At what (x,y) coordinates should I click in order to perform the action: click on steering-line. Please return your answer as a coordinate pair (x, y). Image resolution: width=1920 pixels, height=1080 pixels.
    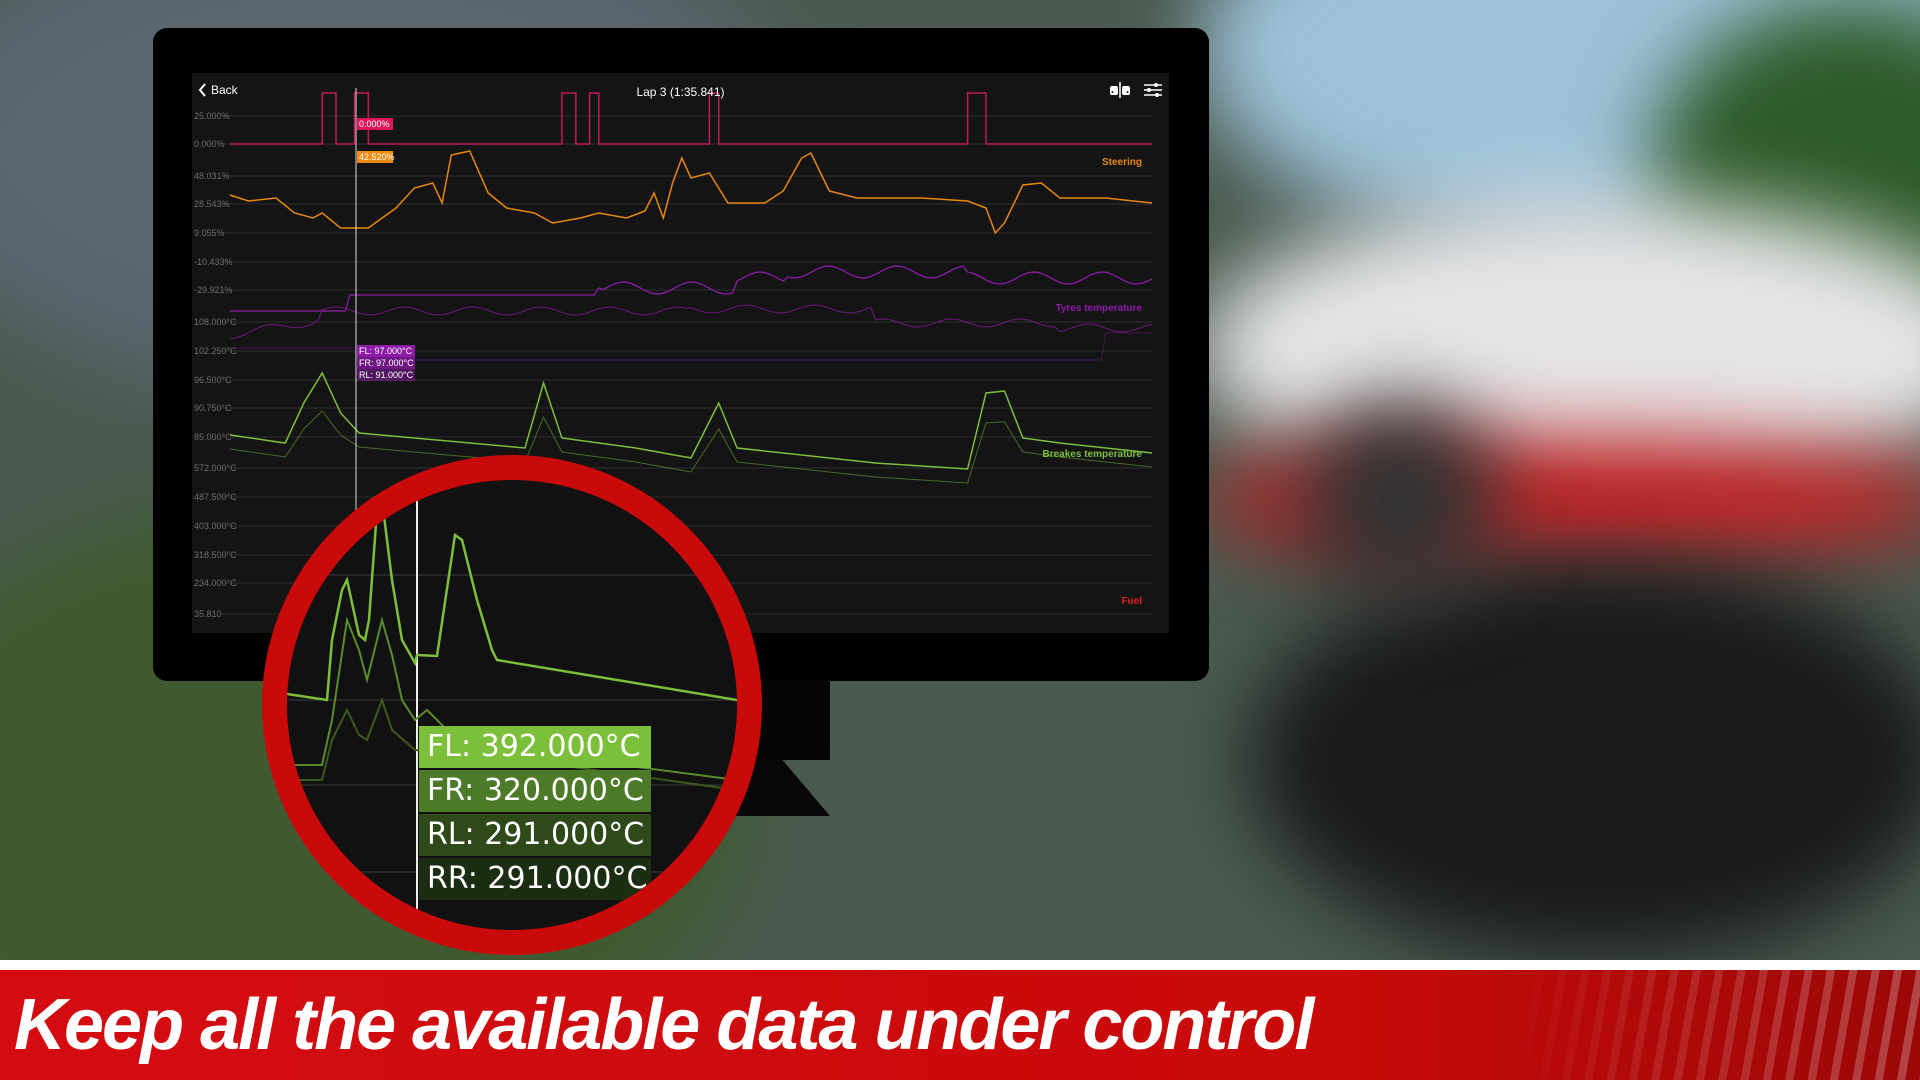
    Looking at the image, I should click on (691, 192).